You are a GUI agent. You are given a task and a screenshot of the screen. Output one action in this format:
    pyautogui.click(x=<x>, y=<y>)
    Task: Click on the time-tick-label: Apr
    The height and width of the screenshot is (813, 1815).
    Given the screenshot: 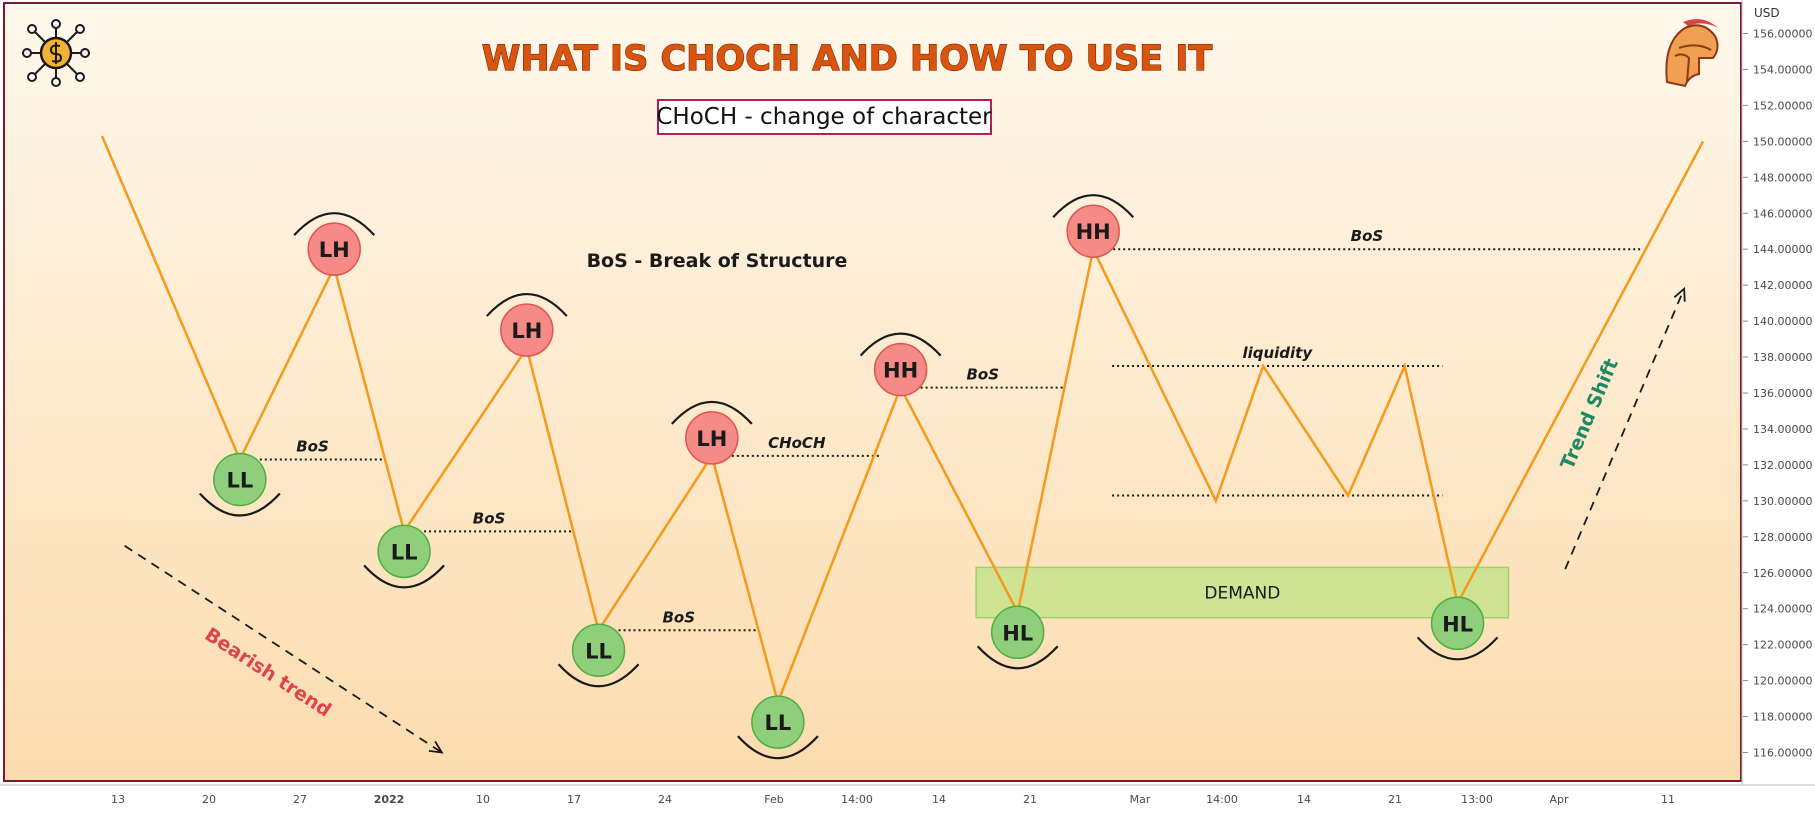 What is the action you would take?
    pyautogui.click(x=1559, y=799)
    